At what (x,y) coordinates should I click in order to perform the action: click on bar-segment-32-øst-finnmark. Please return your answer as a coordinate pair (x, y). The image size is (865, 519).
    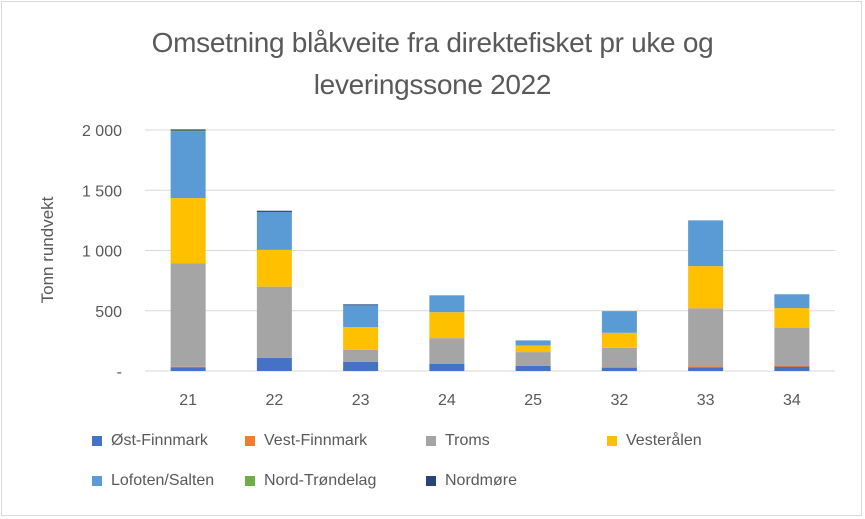
    Looking at the image, I should click on (619, 369).